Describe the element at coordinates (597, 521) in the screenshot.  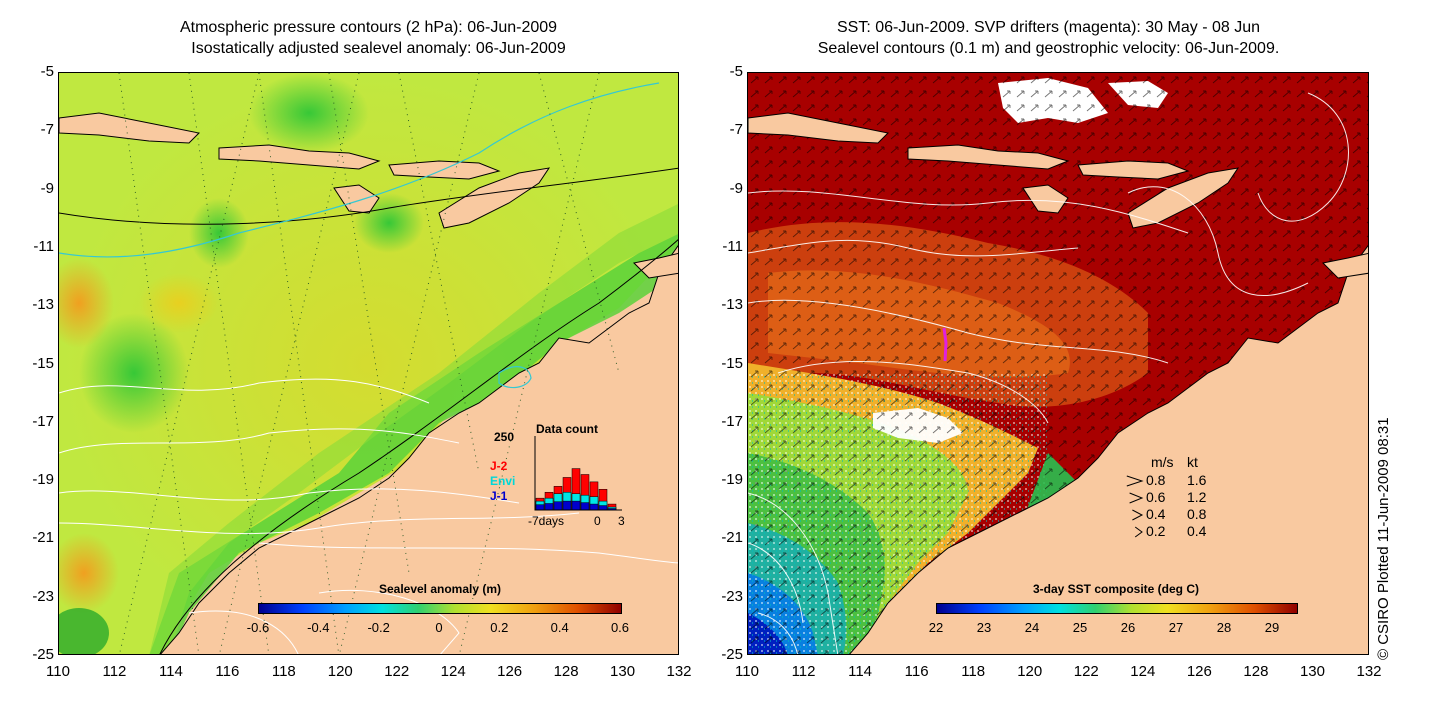
I see `data-count-x-label-zero: 0` at that location.